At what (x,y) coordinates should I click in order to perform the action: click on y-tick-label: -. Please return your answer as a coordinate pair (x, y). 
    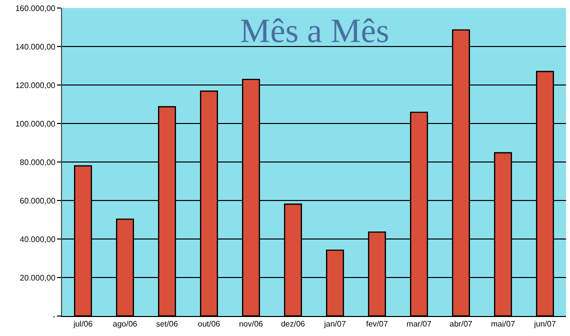
    Looking at the image, I should click on (54, 316).